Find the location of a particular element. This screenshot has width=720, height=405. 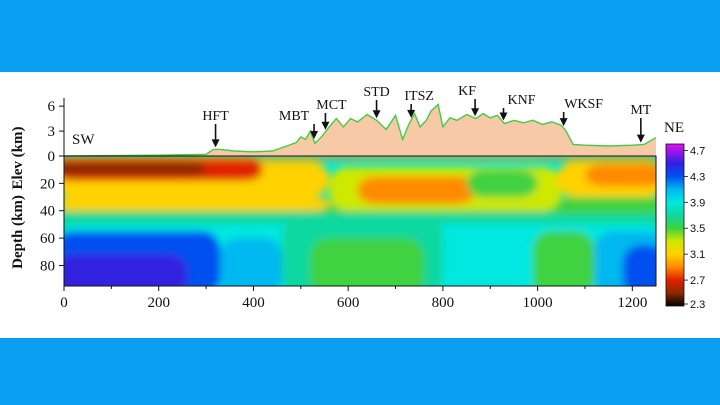

topography-fill is located at coordinates (360, 130).